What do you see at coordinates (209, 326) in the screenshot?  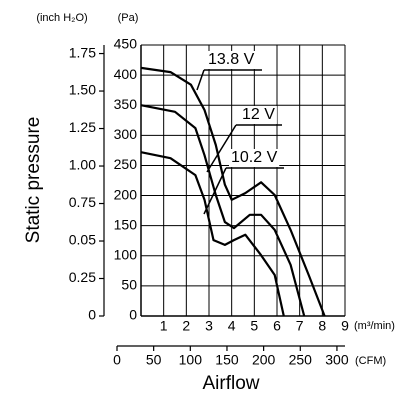 I see `x-tick-label: 3` at bounding box center [209, 326].